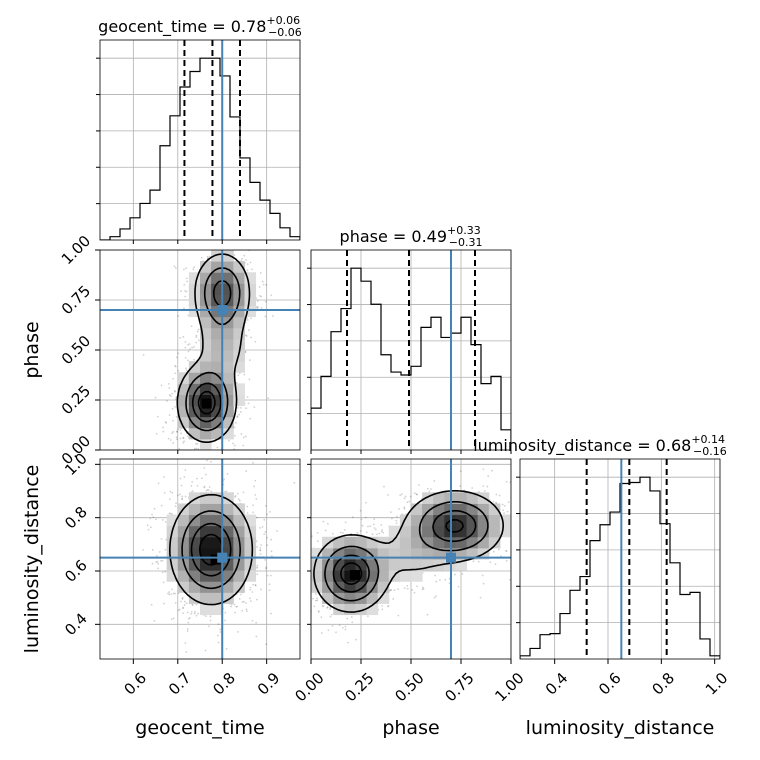 The width and height of the screenshot is (760, 760). Describe the element at coordinates (200, 148) in the screenshot. I see `histogram-geocent_time` at that location.